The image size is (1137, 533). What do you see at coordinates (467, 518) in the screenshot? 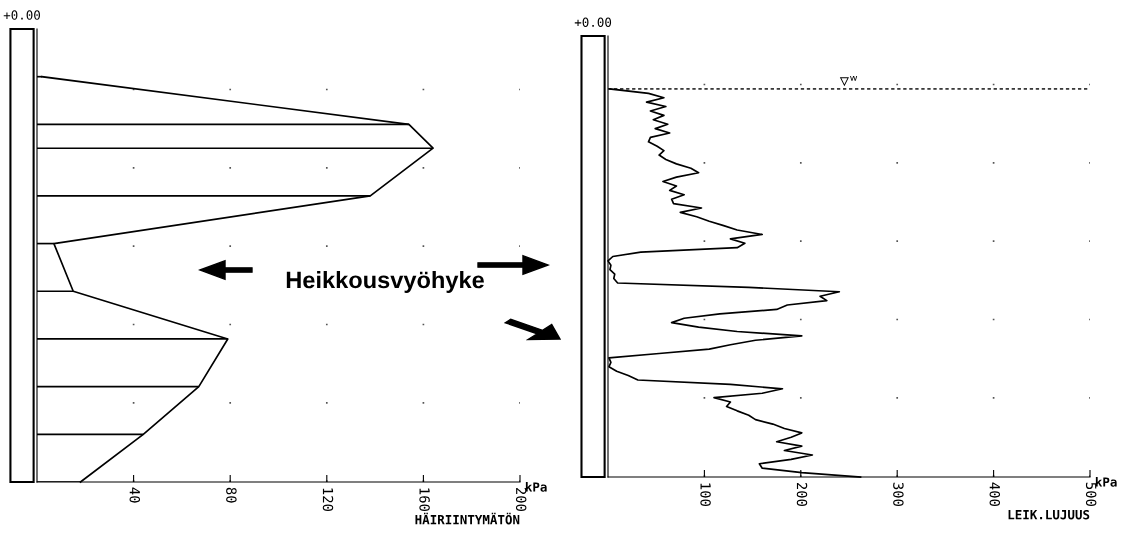
I see `x-axis-title: HÄIRIINTYMÄTÖN` at bounding box center [467, 518].